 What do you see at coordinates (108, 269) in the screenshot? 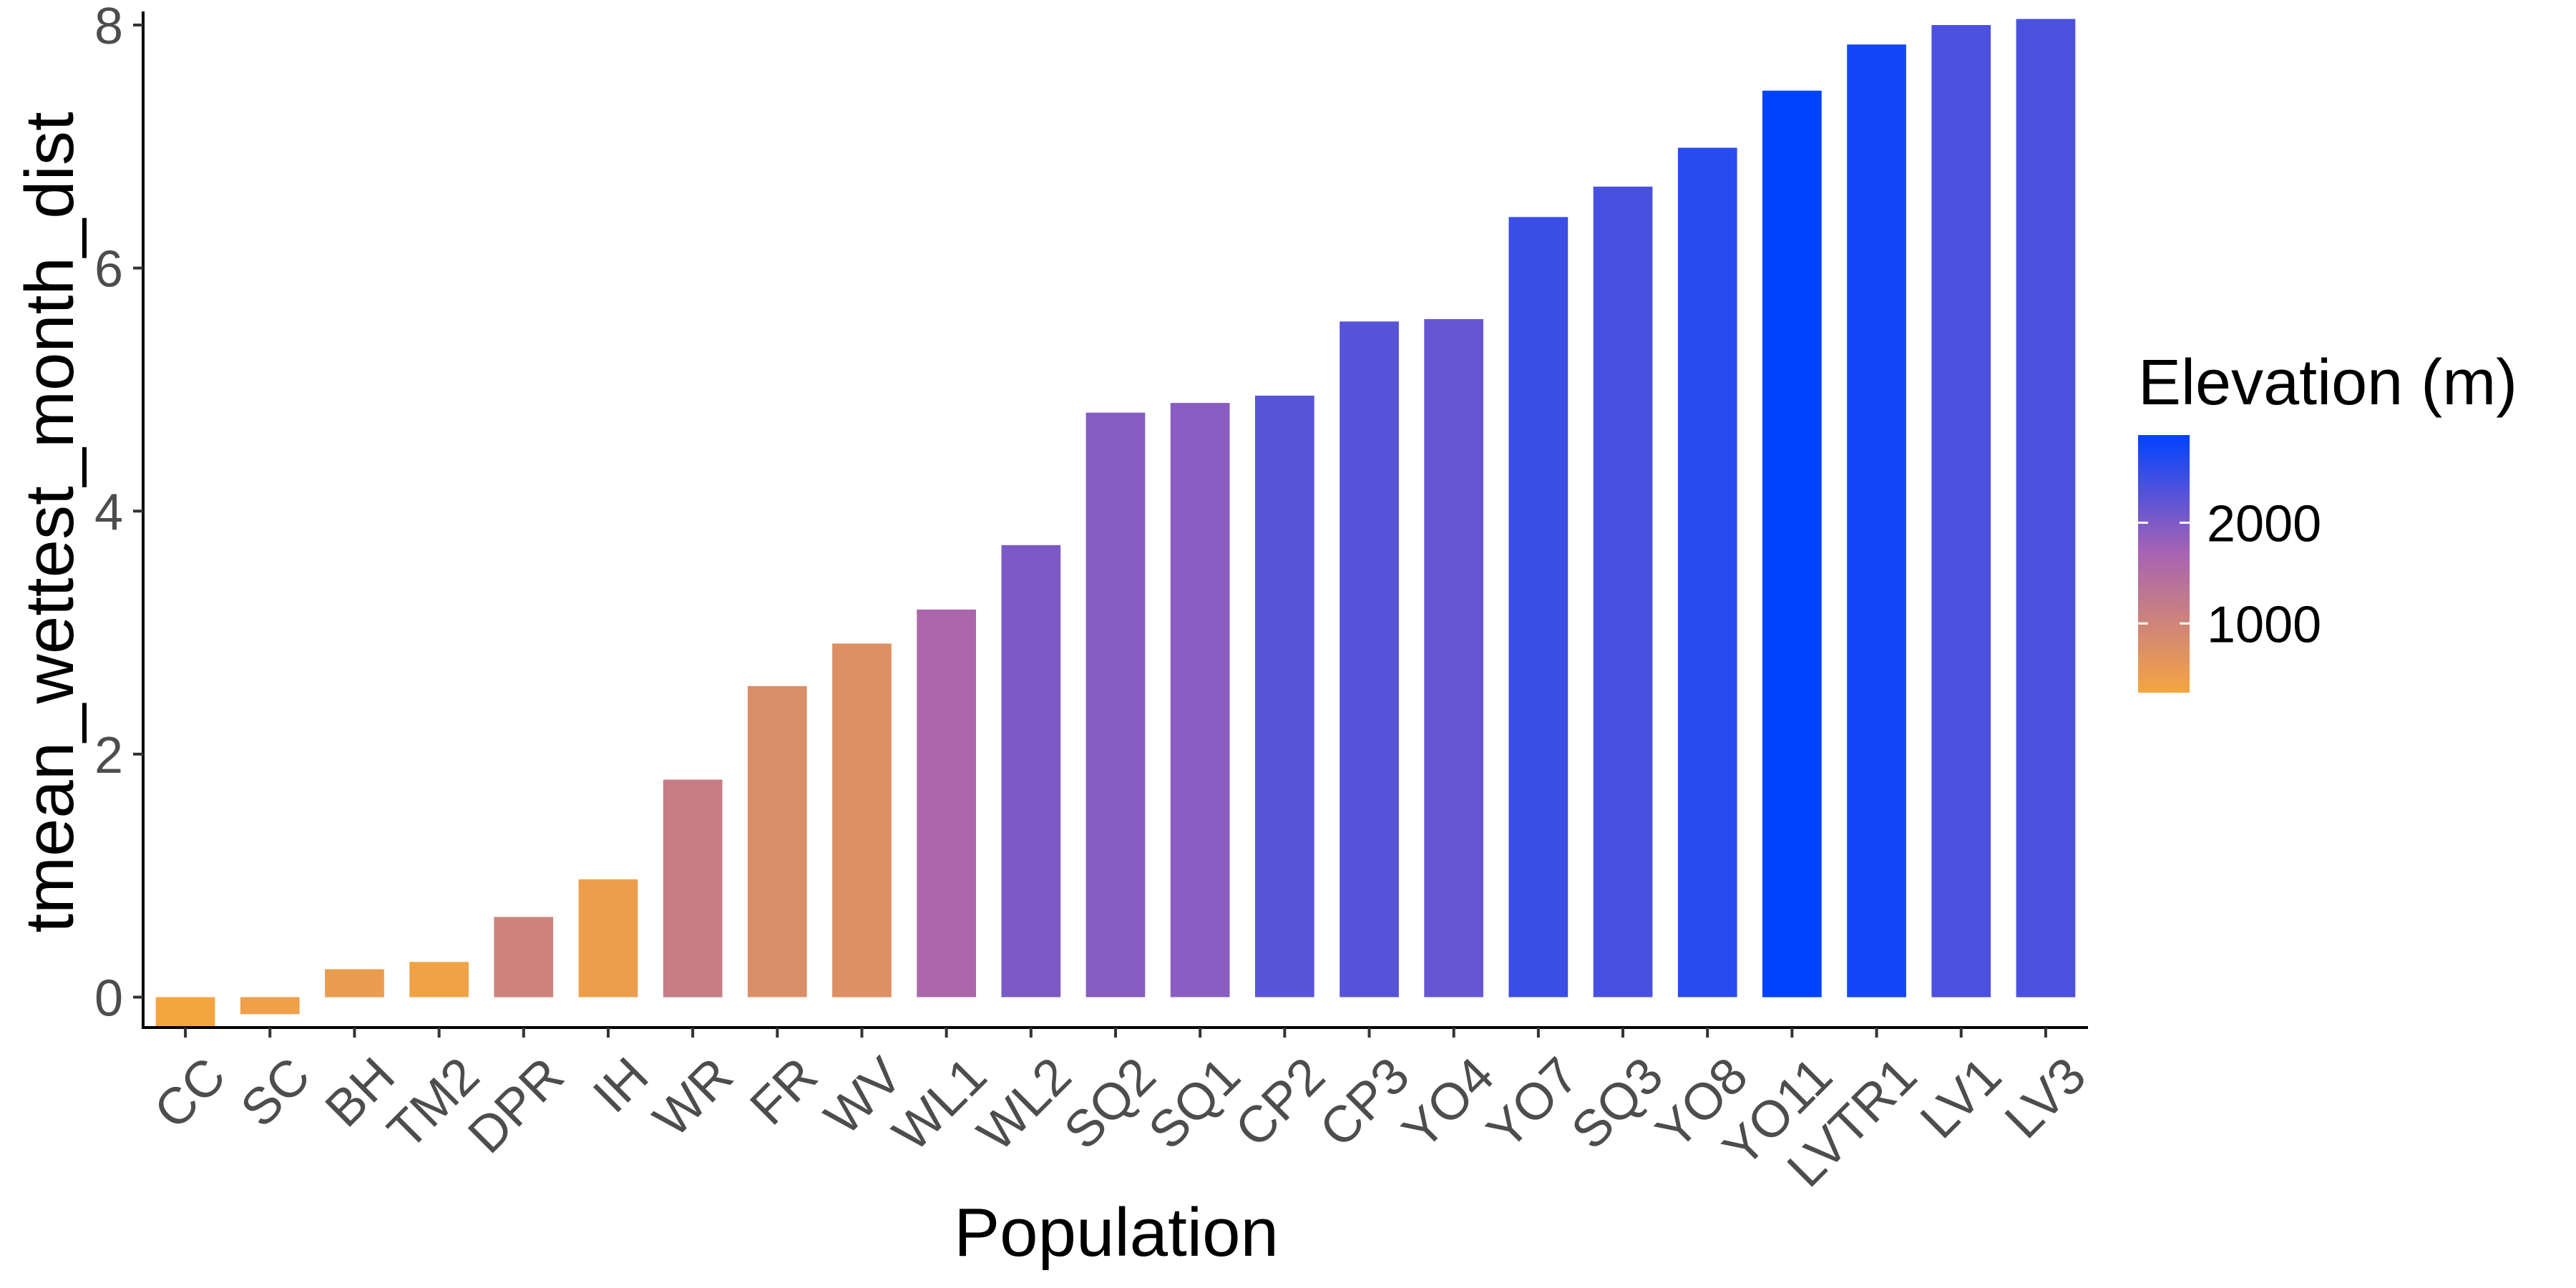
I see `y-tick-label: 6` at bounding box center [108, 269].